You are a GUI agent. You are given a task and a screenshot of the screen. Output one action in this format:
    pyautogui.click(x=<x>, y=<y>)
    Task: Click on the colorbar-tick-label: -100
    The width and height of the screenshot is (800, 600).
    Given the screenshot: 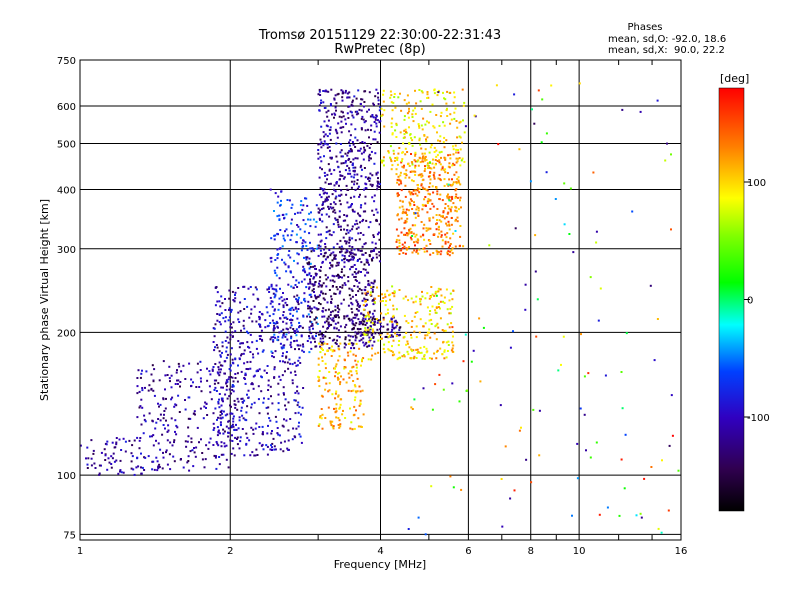 What is the action you would take?
    pyautogui.click(x=758, y=418)
    